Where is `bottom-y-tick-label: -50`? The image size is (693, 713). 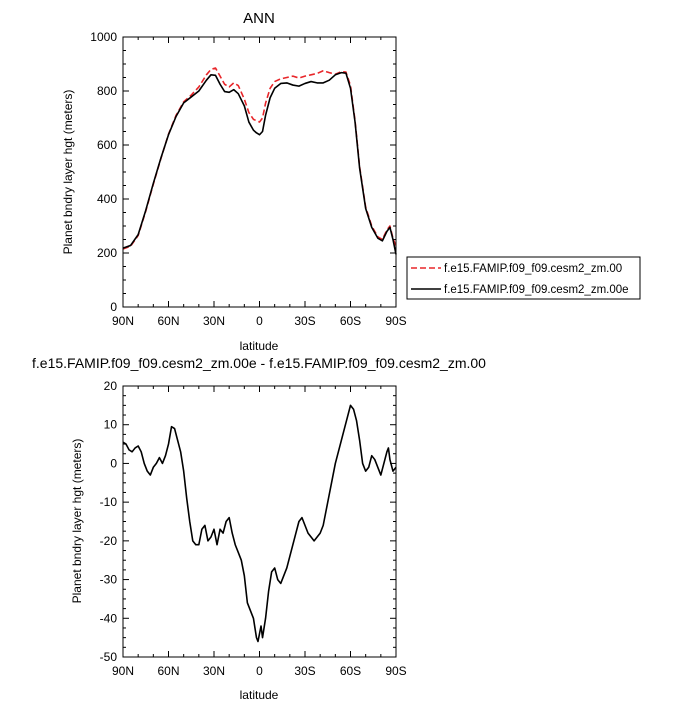
bottom-y-tick-label: -50 is located at coordinates (109, 657).